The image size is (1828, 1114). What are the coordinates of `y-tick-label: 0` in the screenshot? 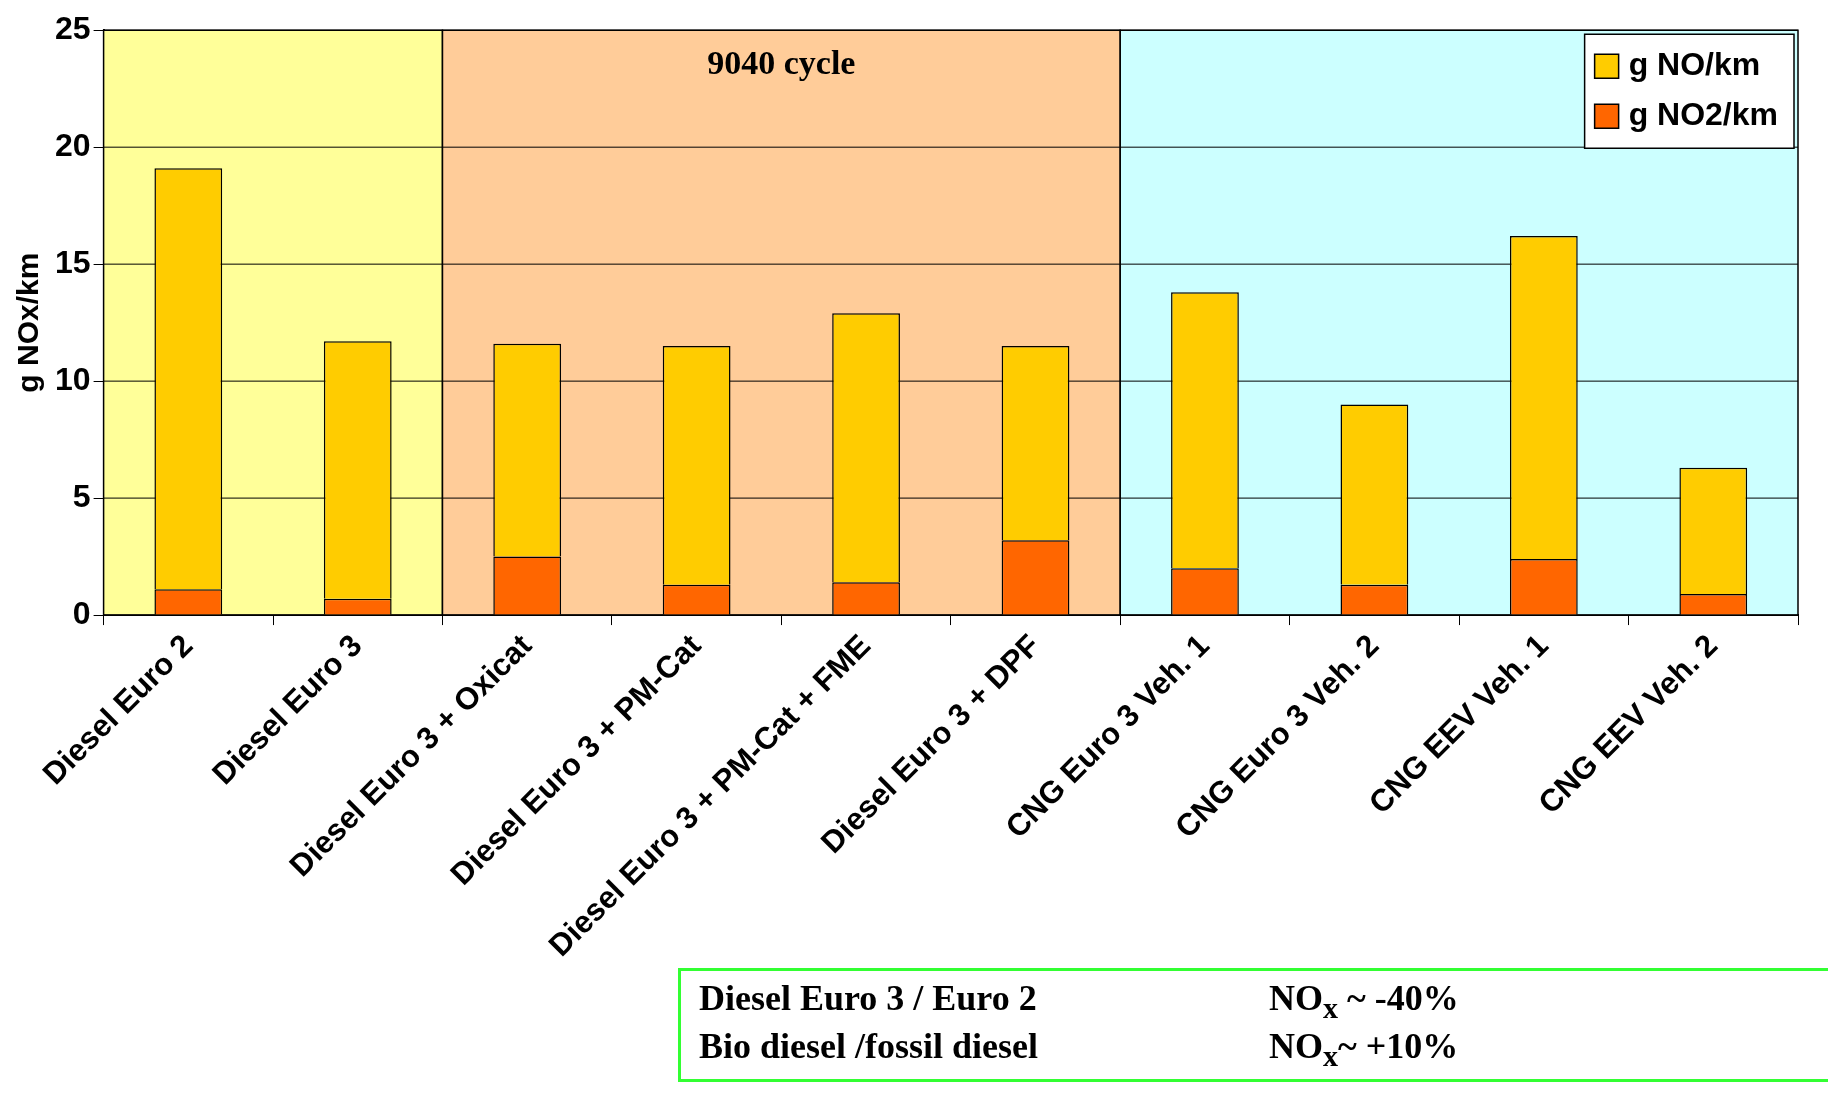 It's located at (81, 612).